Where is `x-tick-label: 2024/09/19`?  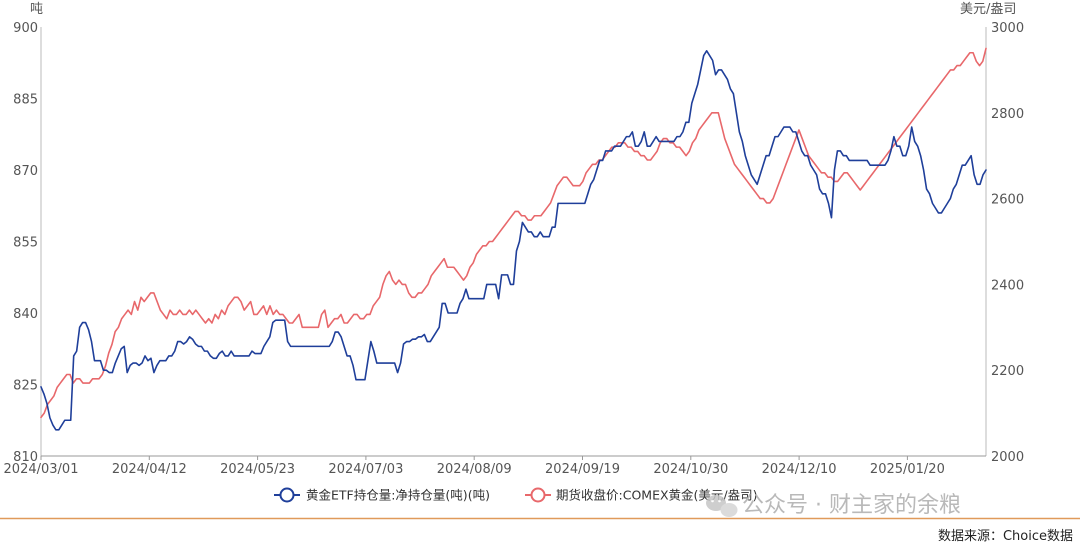 x-tick-label: 2024/09/19 is located at coordinates (582, 469).